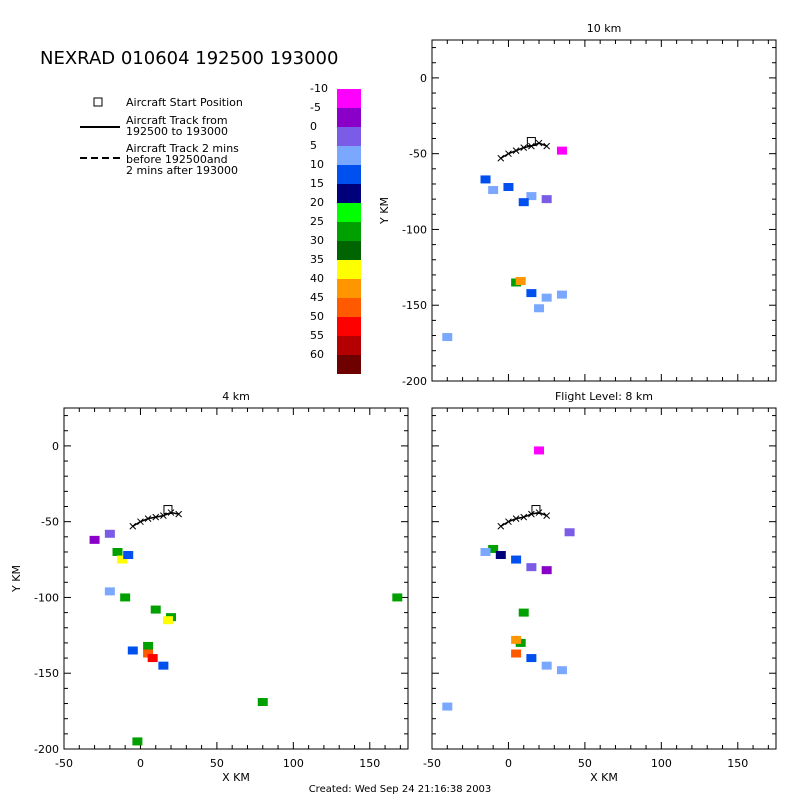  I want to click on colorbar-label: 10, so click(317, 164).